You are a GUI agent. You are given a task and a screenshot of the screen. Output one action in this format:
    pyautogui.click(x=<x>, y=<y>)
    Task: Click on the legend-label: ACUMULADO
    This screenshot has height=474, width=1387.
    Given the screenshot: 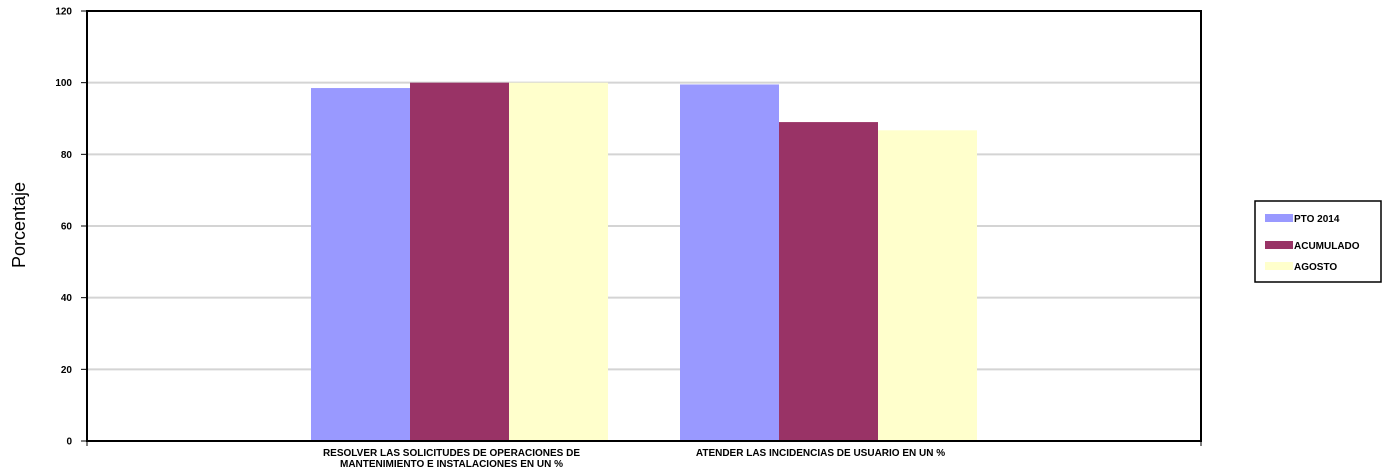 What is the action you would take?
    pyautogui.click(x=1327, y=246)
    